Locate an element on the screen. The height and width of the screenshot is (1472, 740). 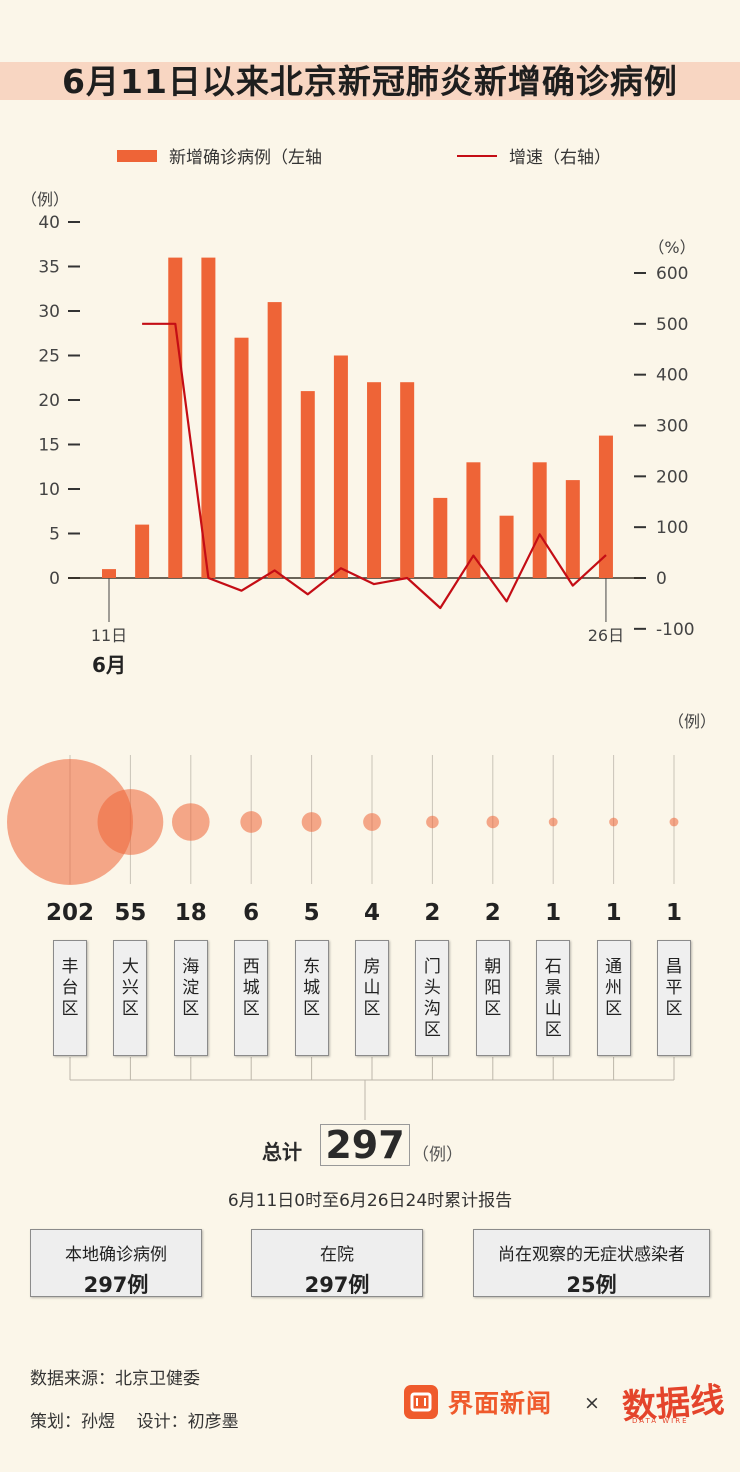
district-label: 西城区 is located at coordinates (251, 998).